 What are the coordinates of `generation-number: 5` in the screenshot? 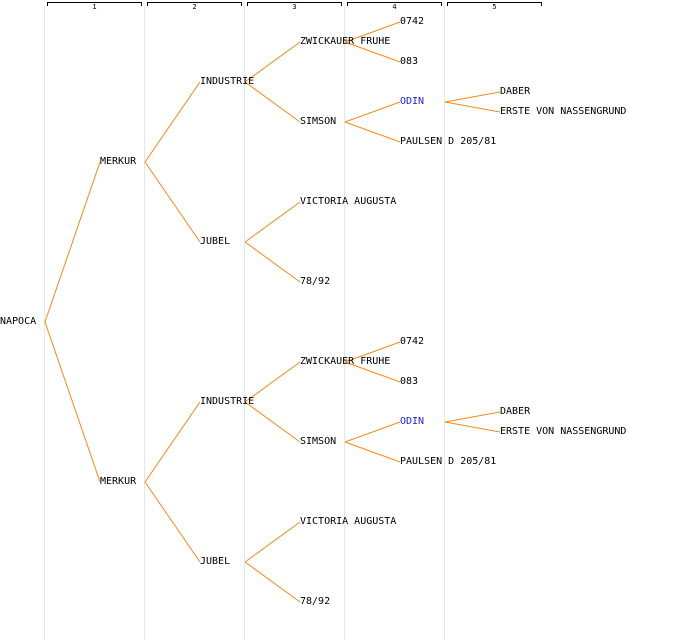 It's located at (494, 7).